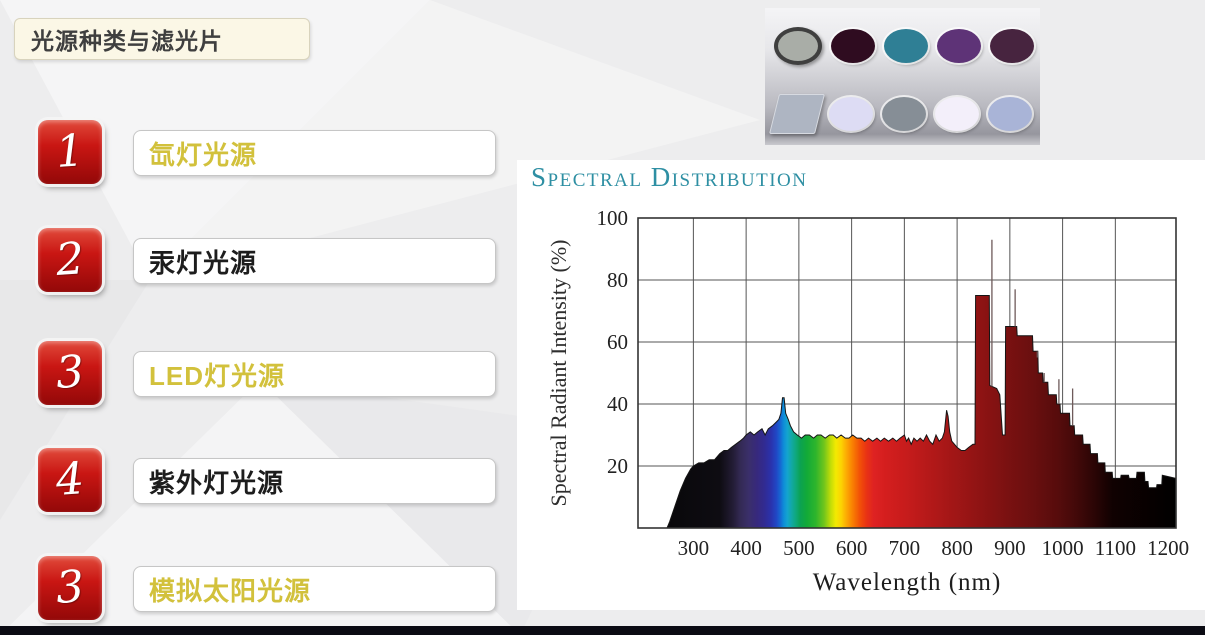  I want to click on svg-text: 100, so click(613, 218).